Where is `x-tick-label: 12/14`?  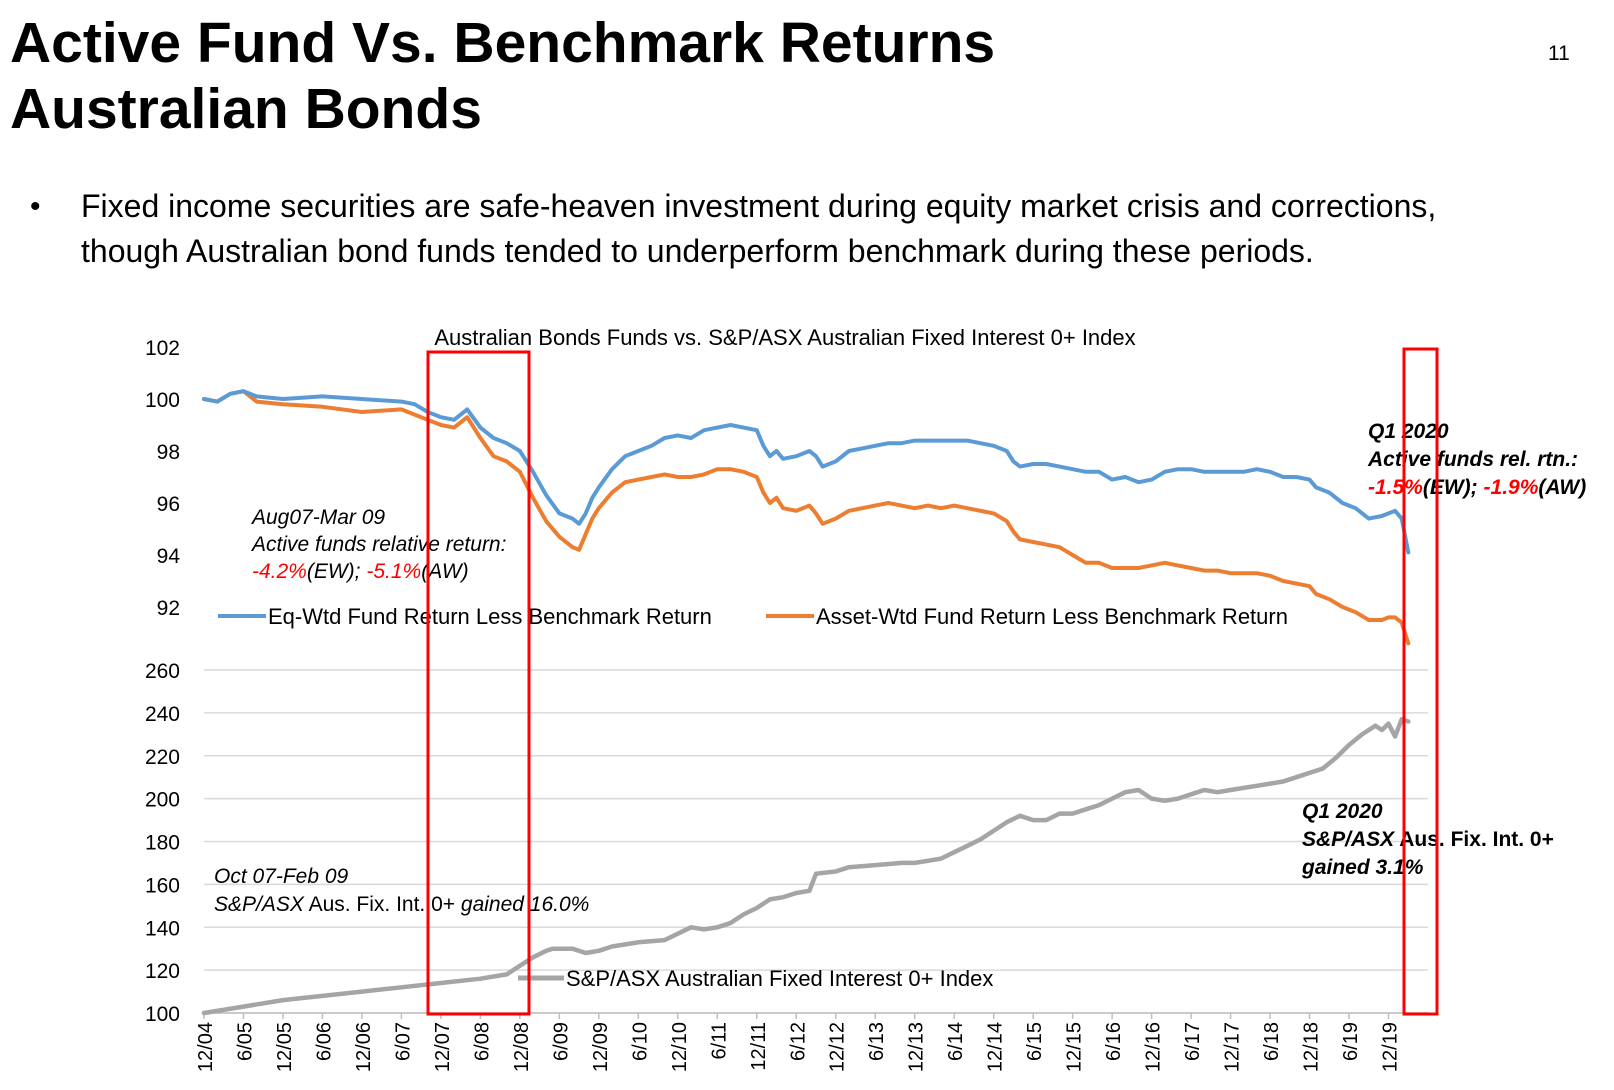
x-tick-label: 12/14 is located at coordinates (996, 1047).